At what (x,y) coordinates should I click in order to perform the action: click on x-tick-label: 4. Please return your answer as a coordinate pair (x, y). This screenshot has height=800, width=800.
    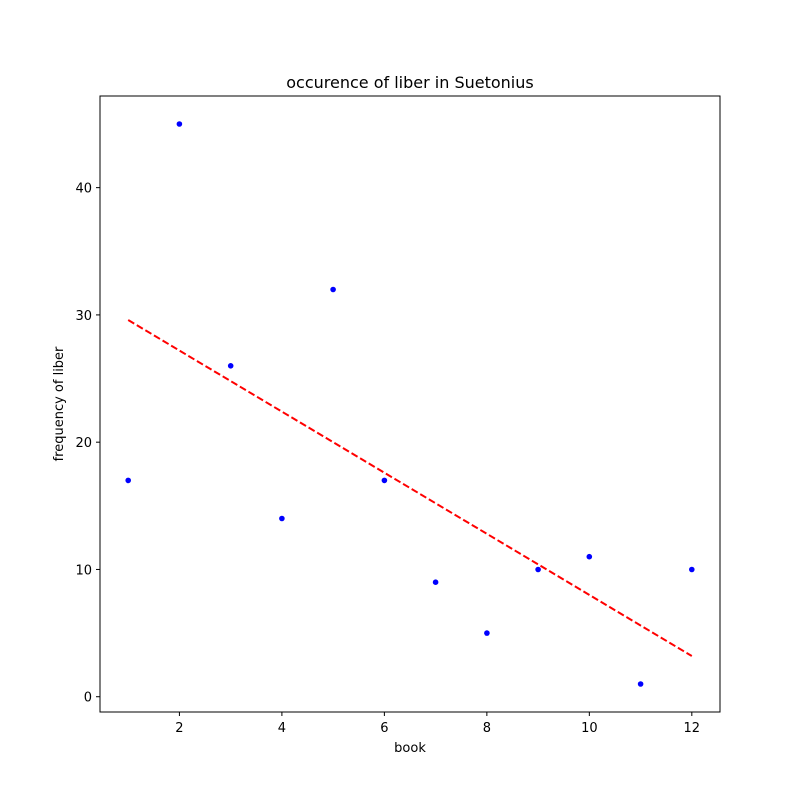
    Looking at the image, I should click on (282, 728).